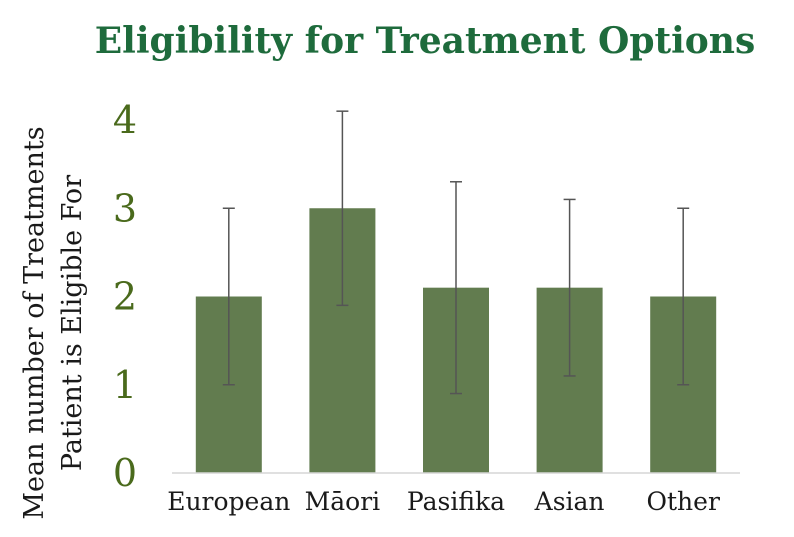  What do you see at coordinates (683, 501) in the screenshot?
I see `x-tick-label: Other` at bounding box center [683, 501].